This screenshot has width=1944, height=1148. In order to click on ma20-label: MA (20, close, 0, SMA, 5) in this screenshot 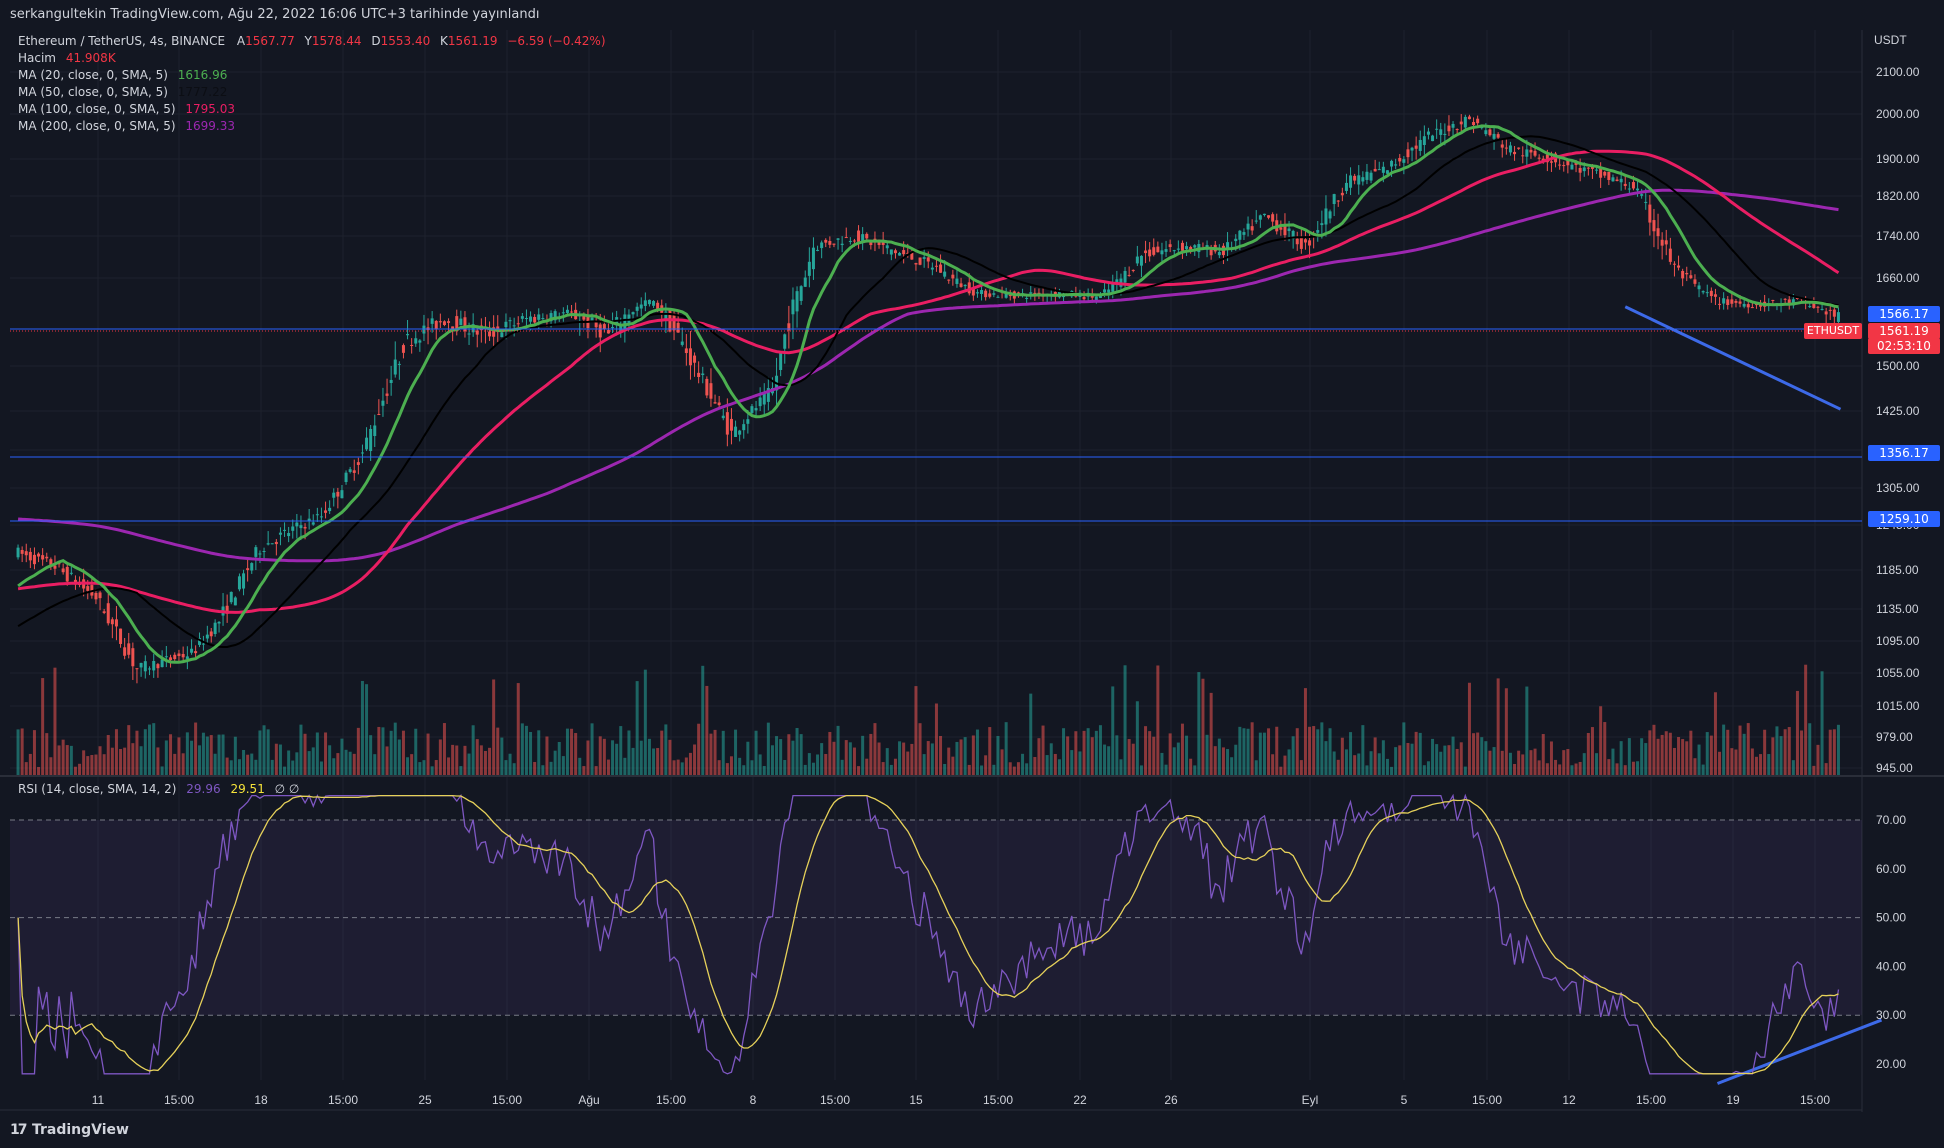, I will do `click(93, 75)`.